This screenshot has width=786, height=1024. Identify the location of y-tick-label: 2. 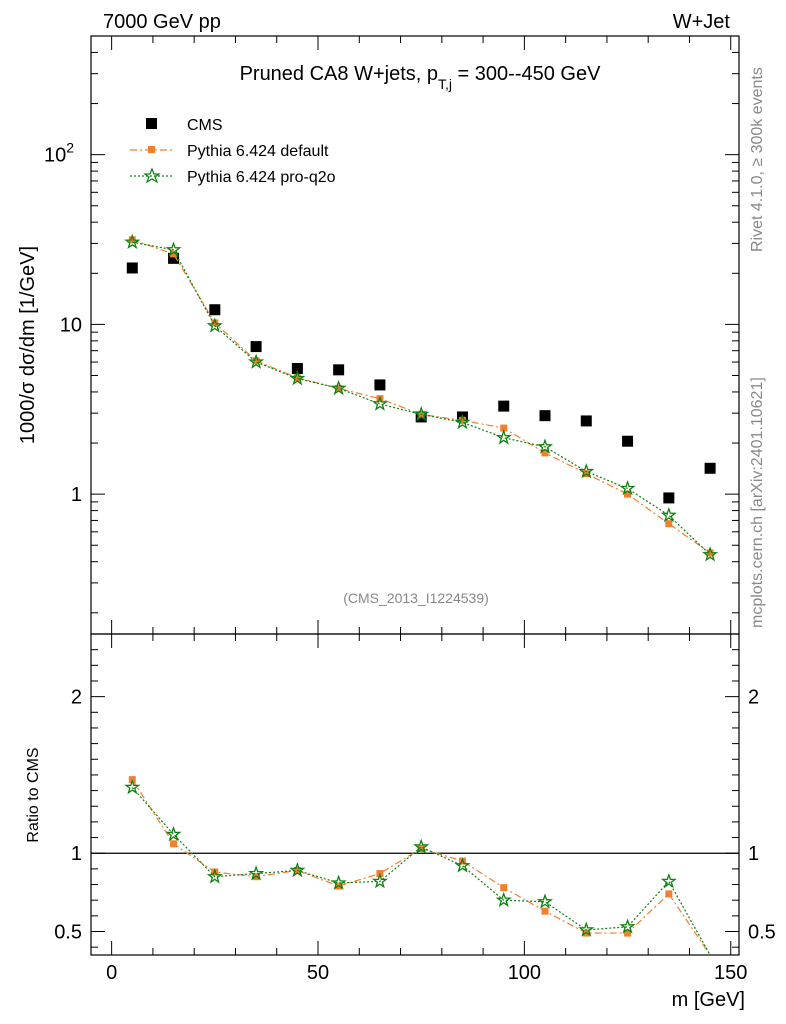
(76, 698).